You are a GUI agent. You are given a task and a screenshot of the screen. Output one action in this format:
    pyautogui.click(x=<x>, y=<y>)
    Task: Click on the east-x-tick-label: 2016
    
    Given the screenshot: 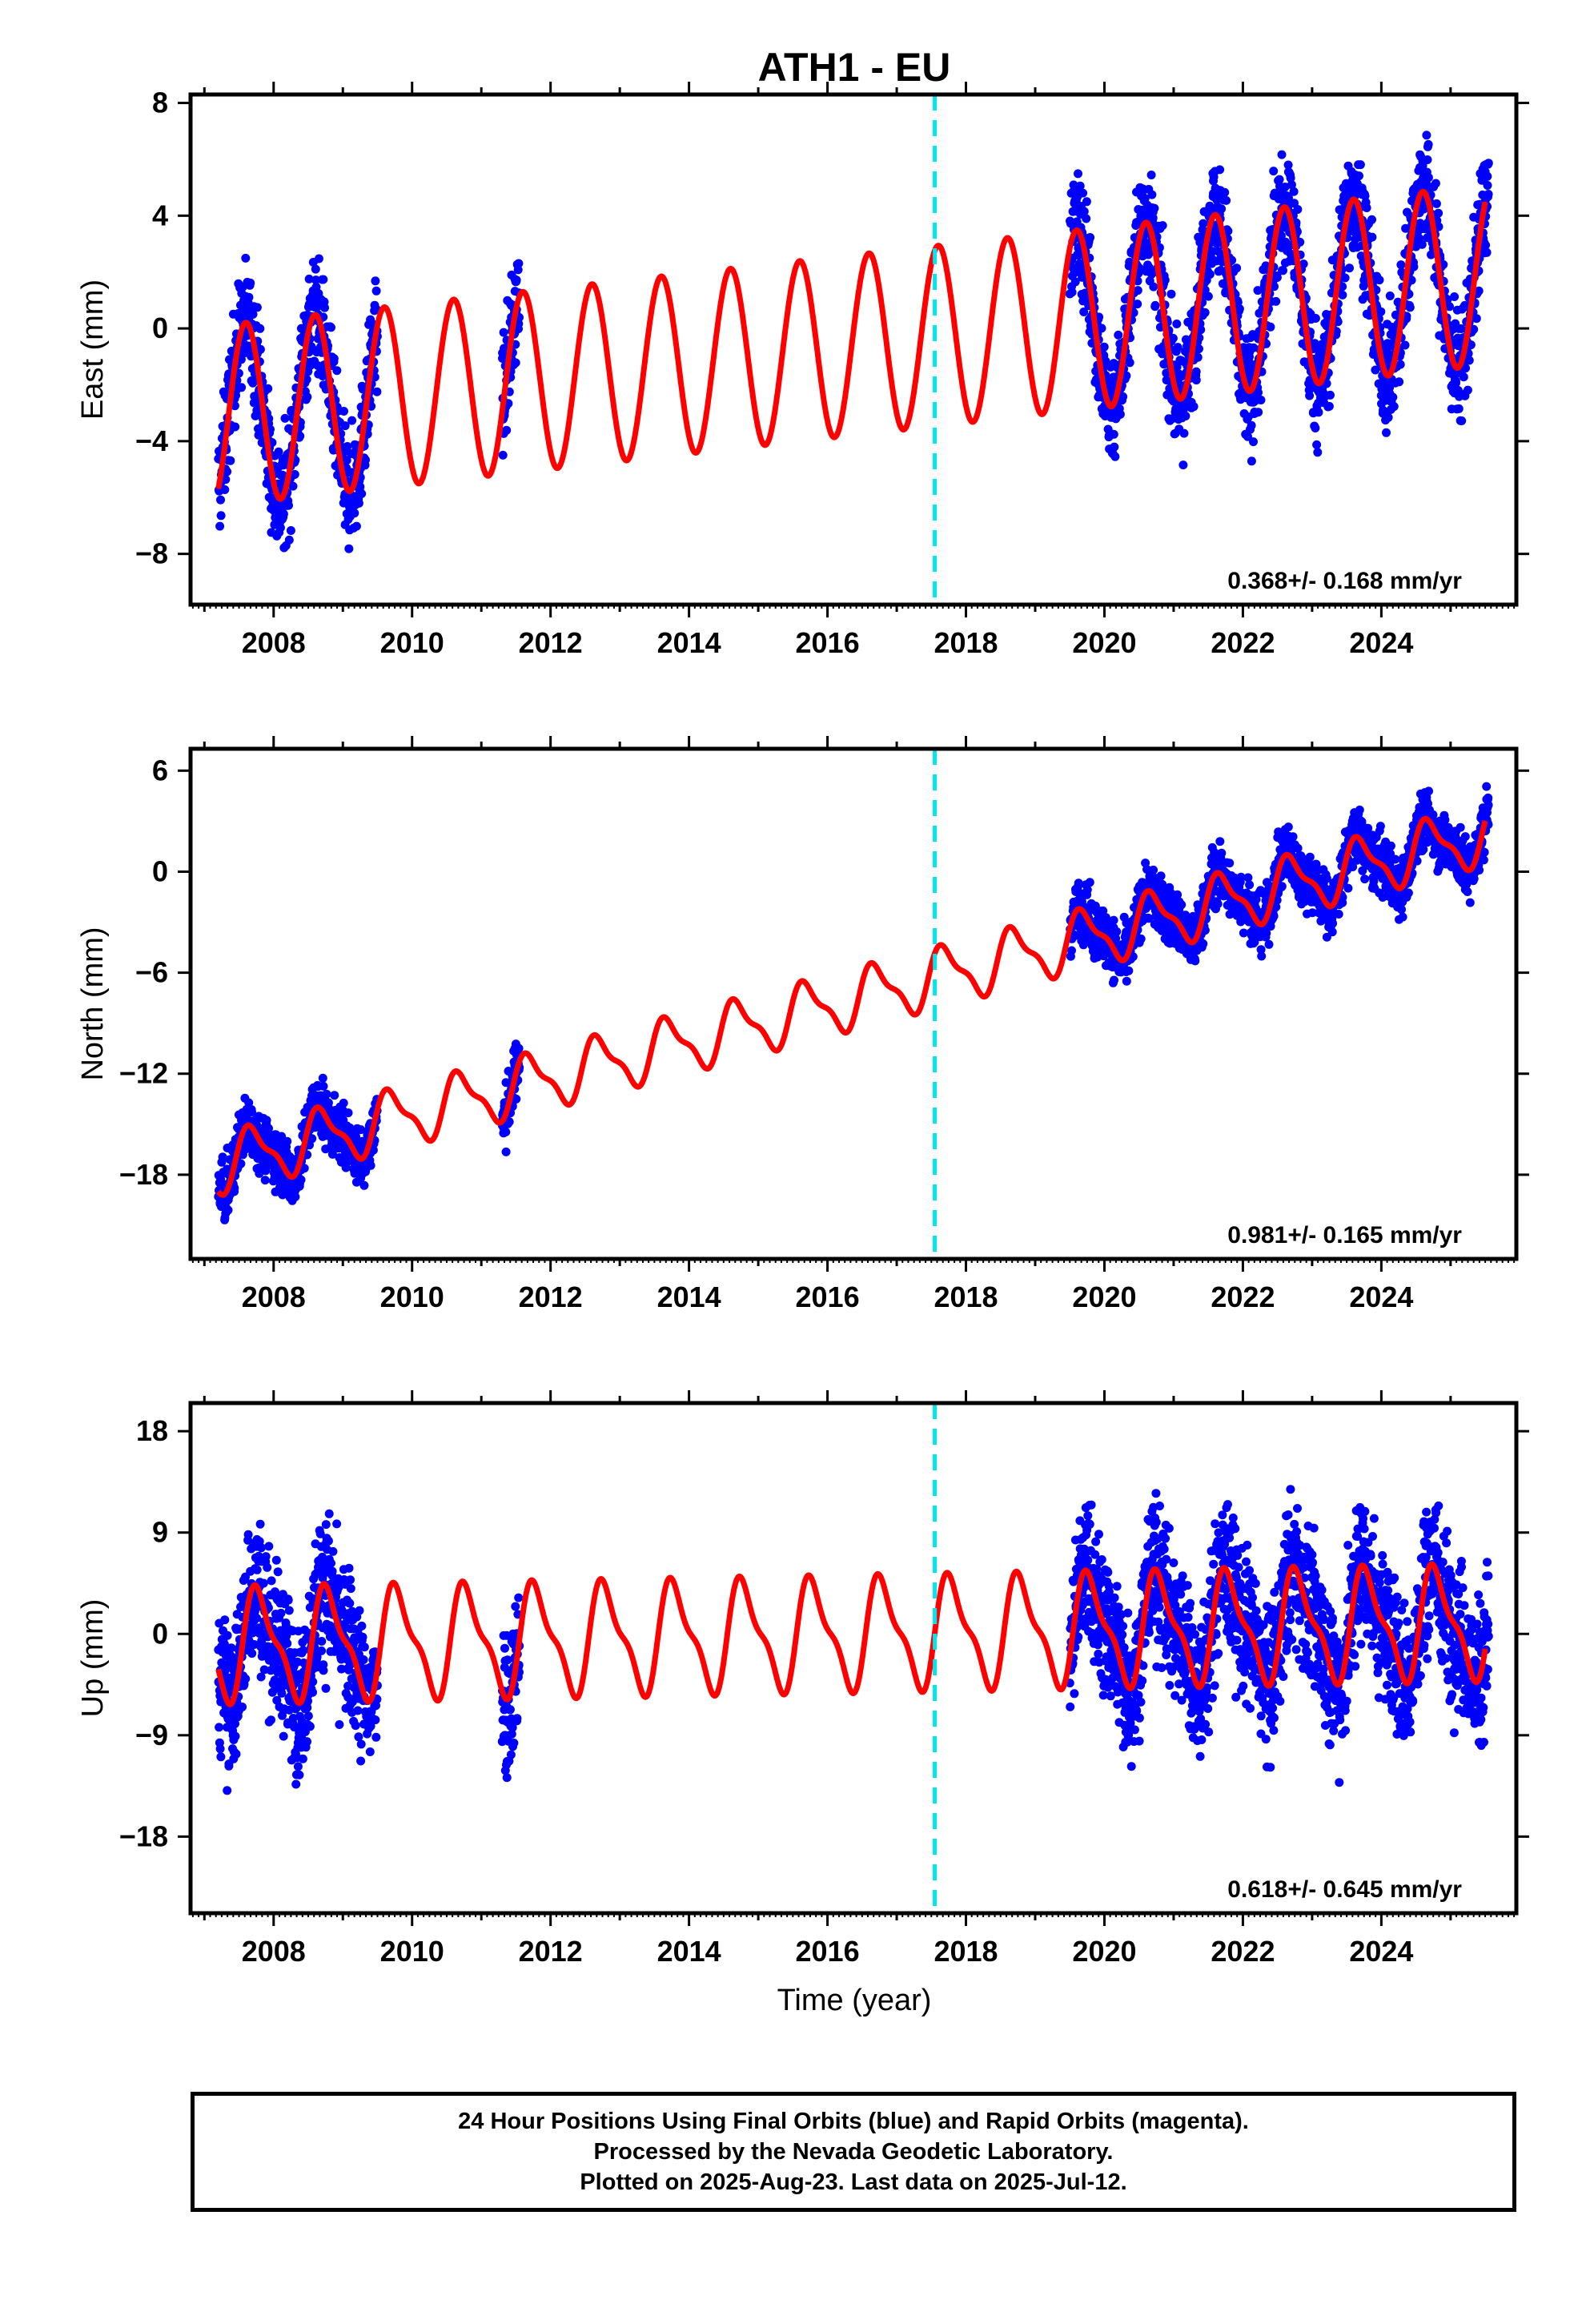 What is the action you would take?
    pyautogui.click(x=828, y=642)
    